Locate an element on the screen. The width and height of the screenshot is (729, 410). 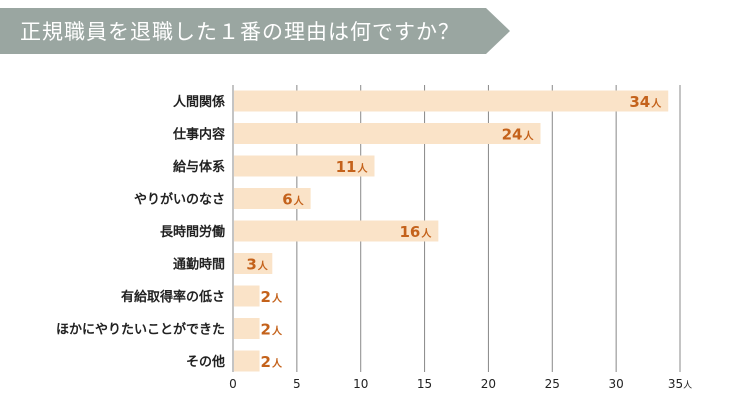
category-label: その他 is located at coordinates (205, 362).